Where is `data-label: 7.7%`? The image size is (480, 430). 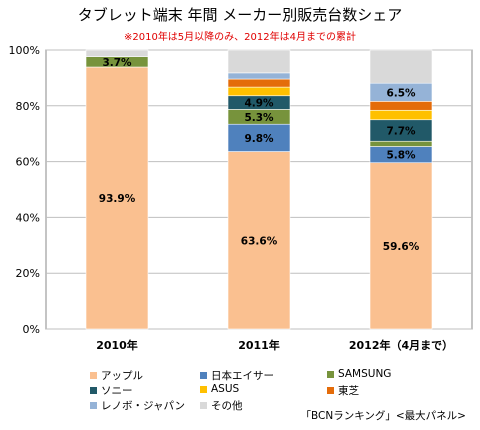
data-label: 7.7% is located at coordinates (401, 131).